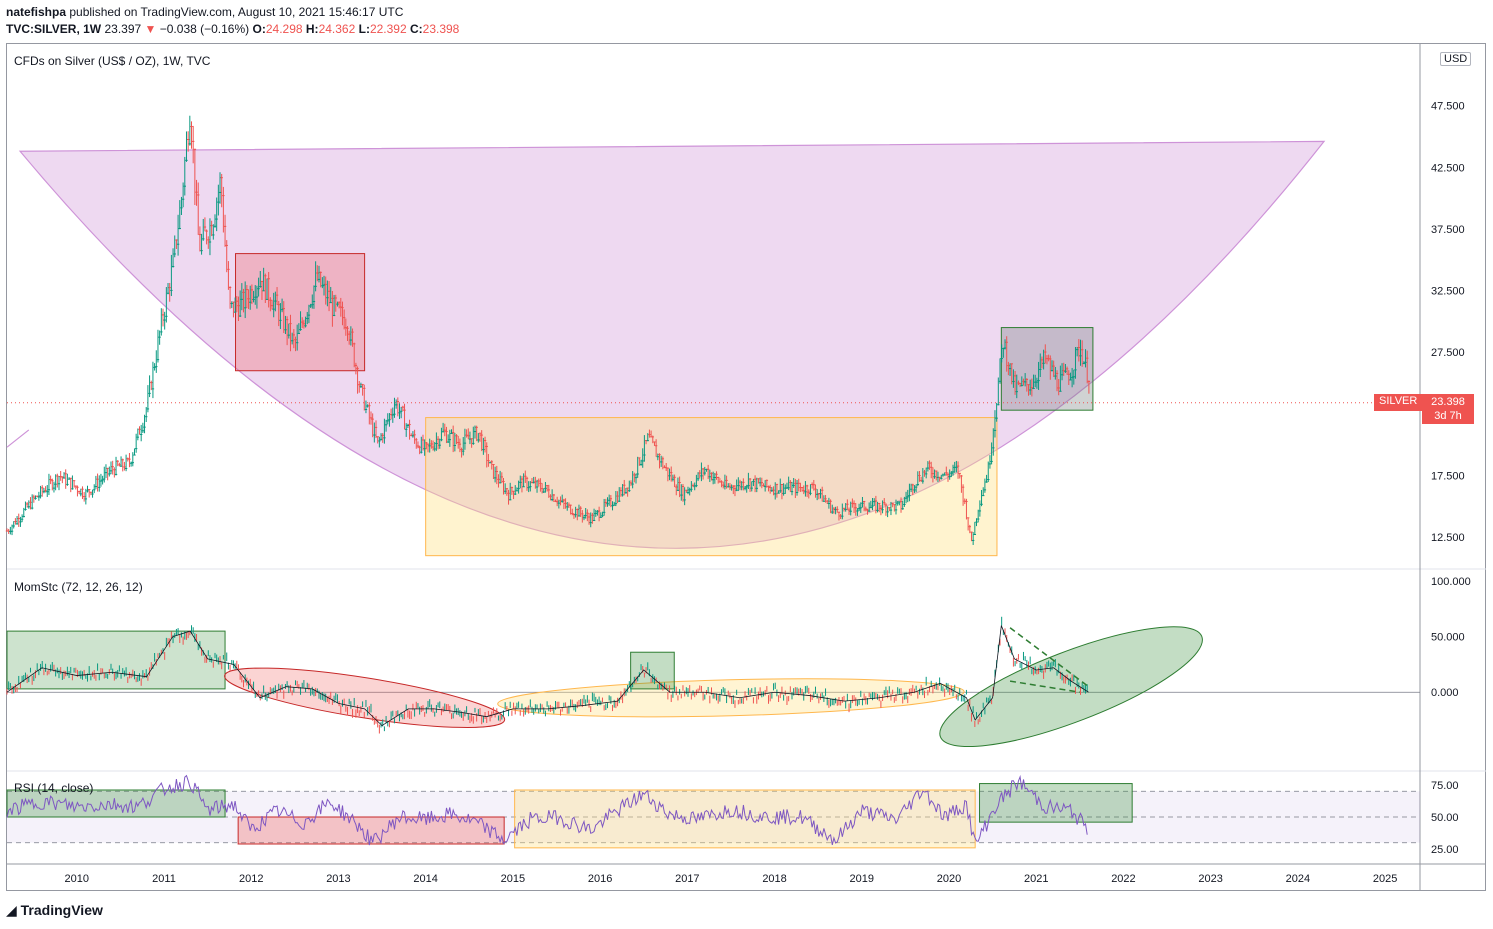 This screenshot has height=929, width=1493. I want to click on price-tick-label: 47.500, so click(1448, 107).